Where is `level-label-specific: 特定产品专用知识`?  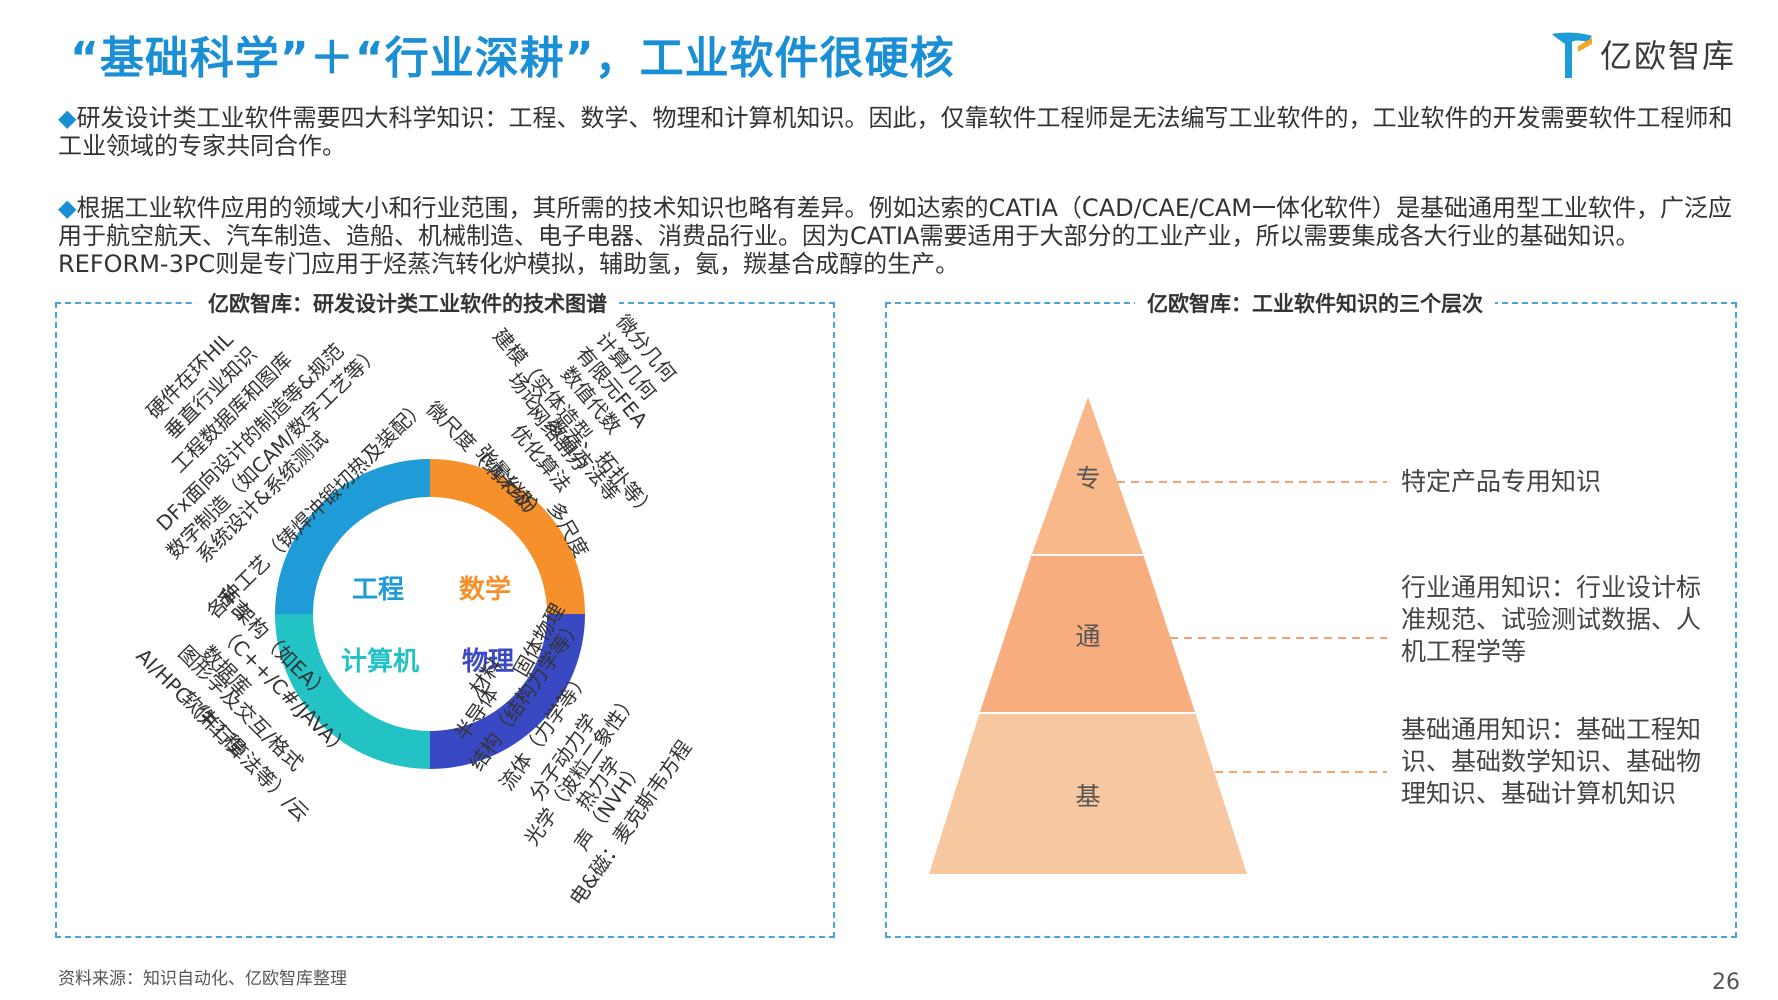 level-label-specific: 特定产品专用知识 is located at coordinates (1501, 481).